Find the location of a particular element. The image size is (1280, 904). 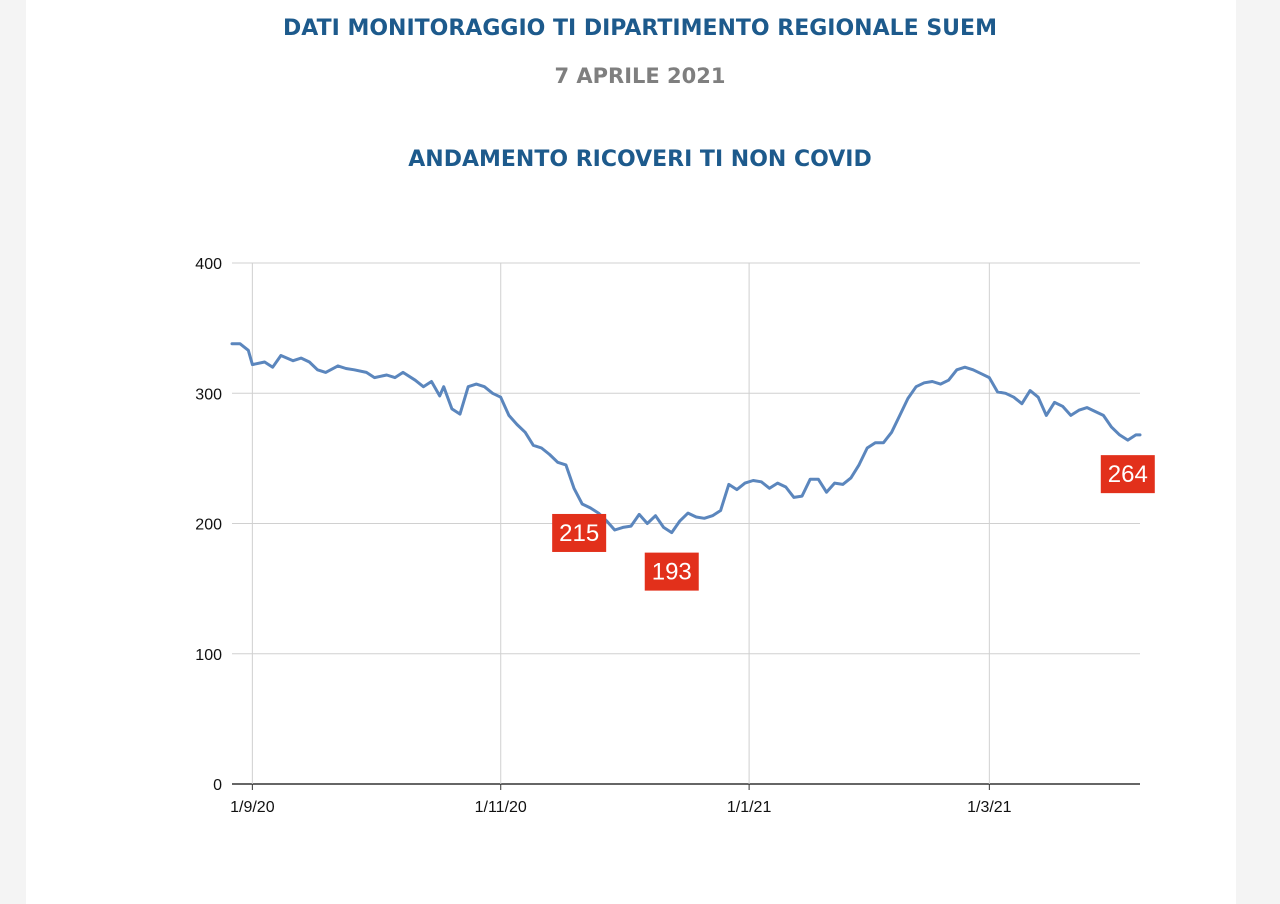

annotation-label: 264 is located at coordinates (1128, 474).